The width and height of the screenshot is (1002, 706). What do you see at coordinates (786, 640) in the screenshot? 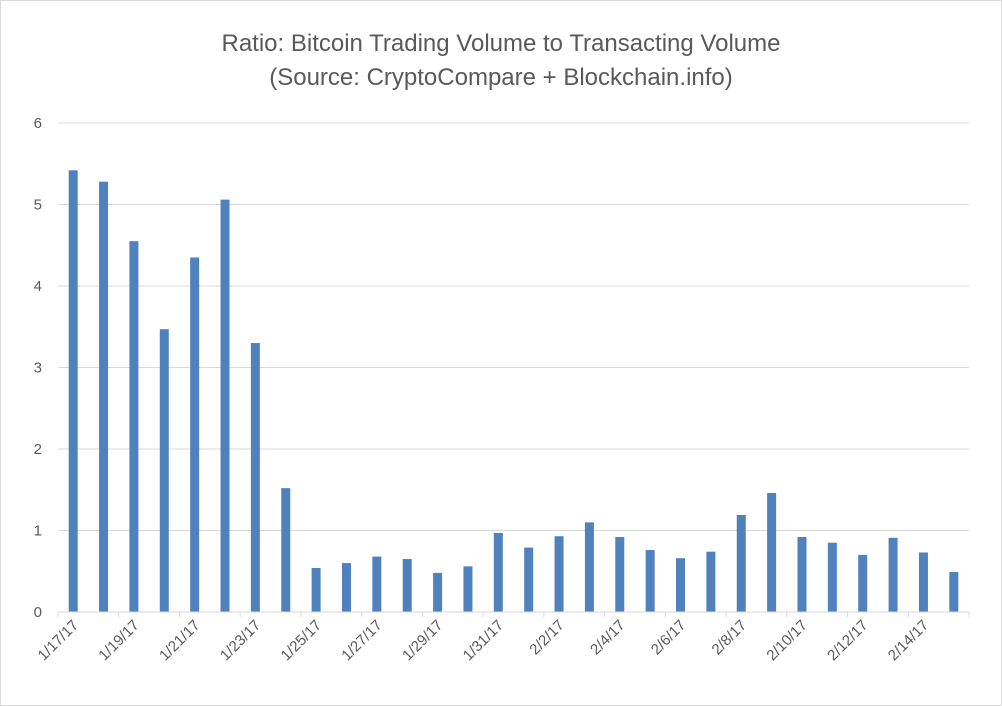
I see `x-tick-label: 2/10/17` at bounding box center [786, 640].